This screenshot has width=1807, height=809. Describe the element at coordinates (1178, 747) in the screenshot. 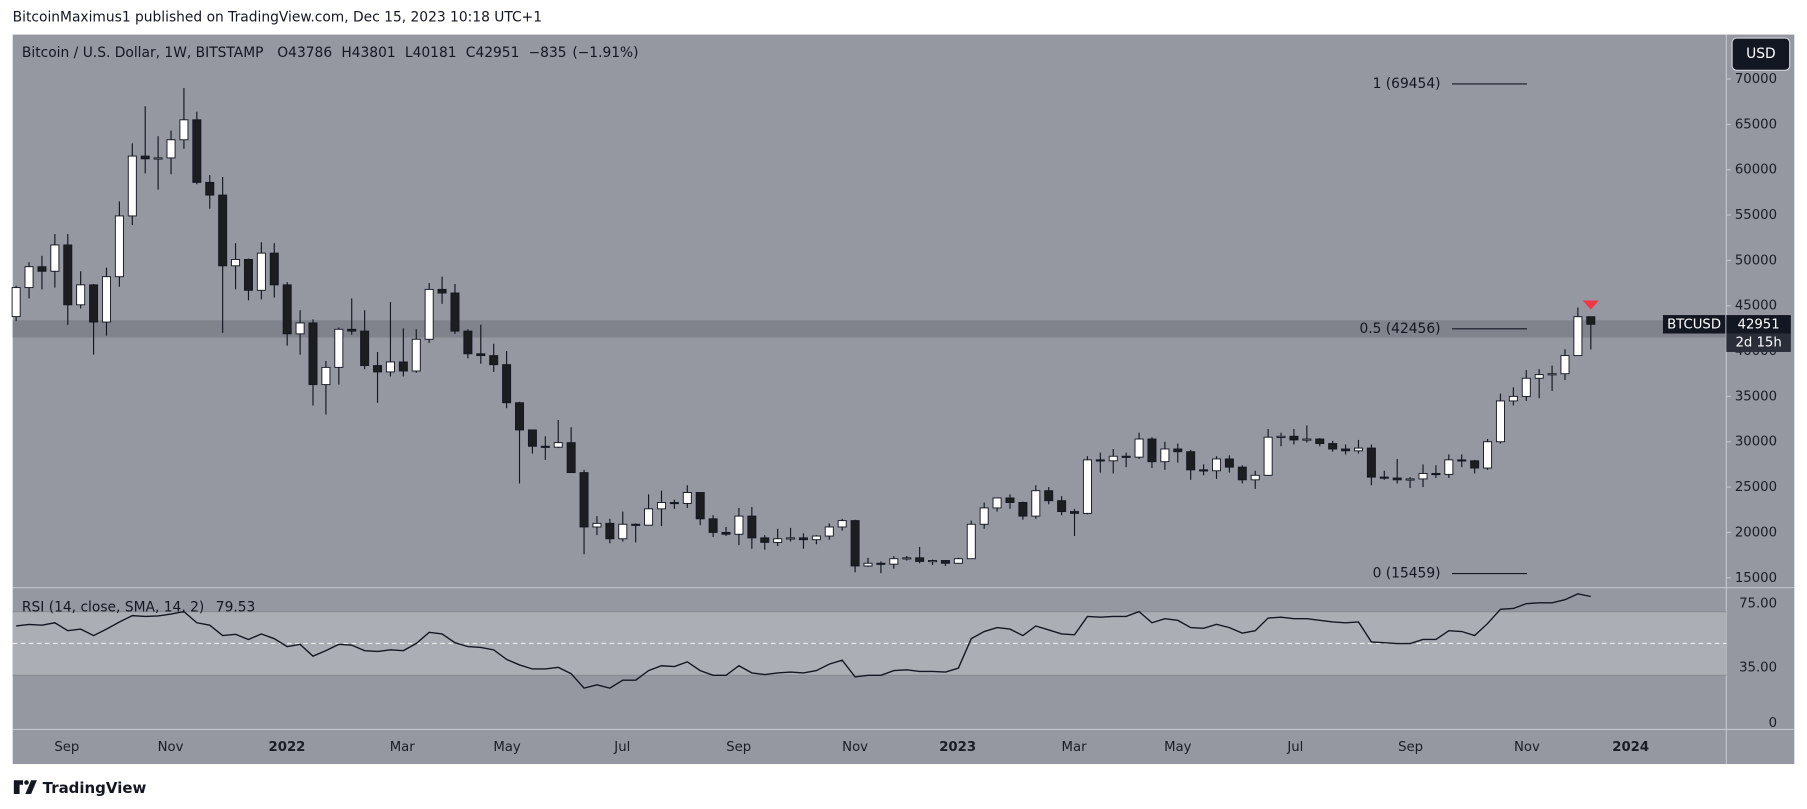

I see `x-tick-label: May` at that location.